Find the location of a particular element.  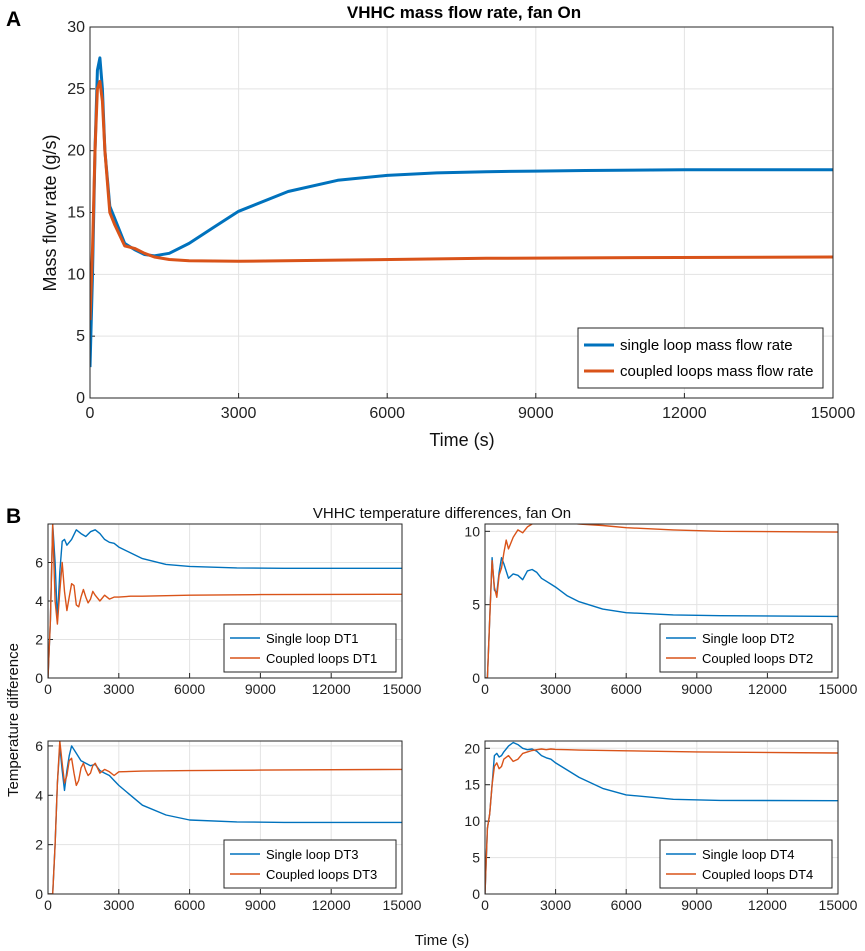

chart-b-sub4-xtick-label-2: 6000 is located at coordinates (626, 905).